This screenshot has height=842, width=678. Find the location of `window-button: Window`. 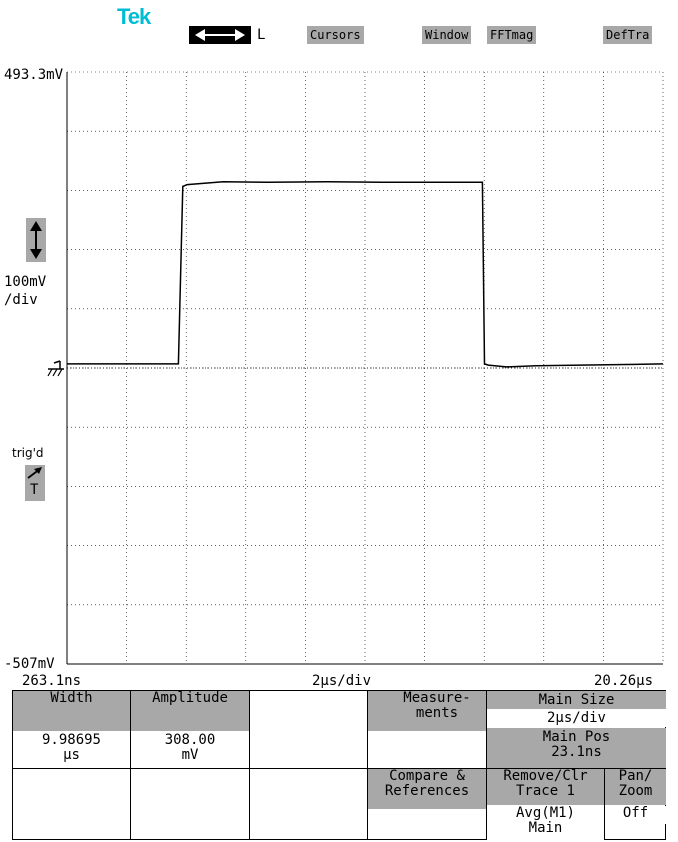

window-button: Window is located at coordinates (447, 35).